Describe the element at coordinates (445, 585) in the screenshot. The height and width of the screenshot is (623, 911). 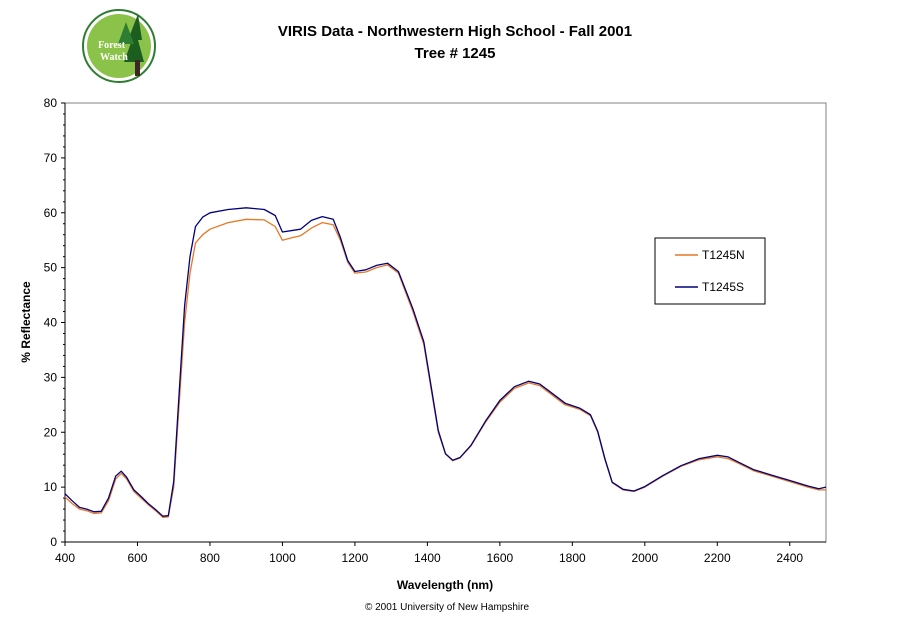
I see `x-axis-title: Wavelength (nm)` at that location.